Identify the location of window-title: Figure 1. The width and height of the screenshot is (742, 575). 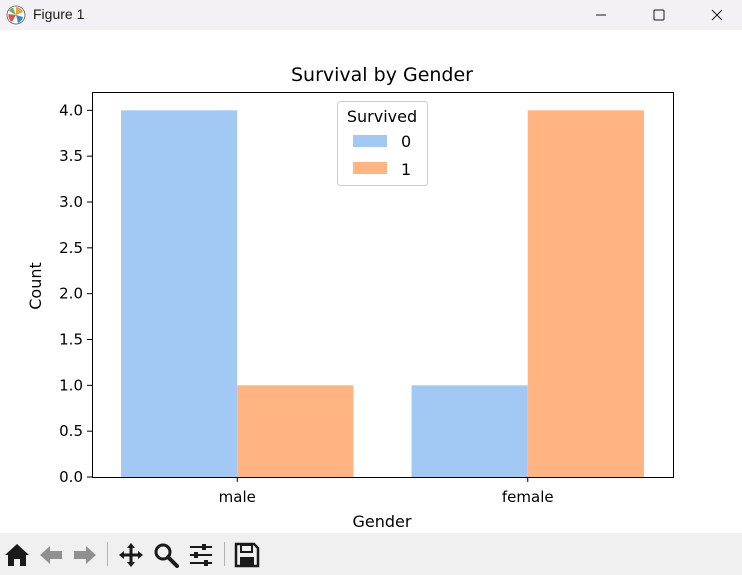
(59, 14).